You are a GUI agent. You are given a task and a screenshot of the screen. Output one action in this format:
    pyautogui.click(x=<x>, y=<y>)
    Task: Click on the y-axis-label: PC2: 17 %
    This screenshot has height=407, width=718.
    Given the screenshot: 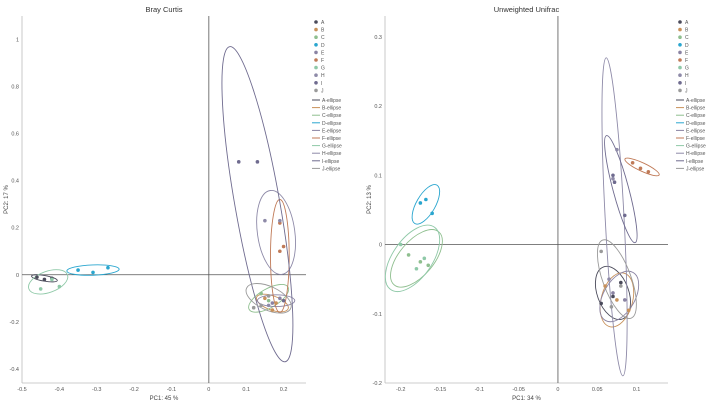 What is the action you would take?
    pyautogui.click(x=7, y=198)
    